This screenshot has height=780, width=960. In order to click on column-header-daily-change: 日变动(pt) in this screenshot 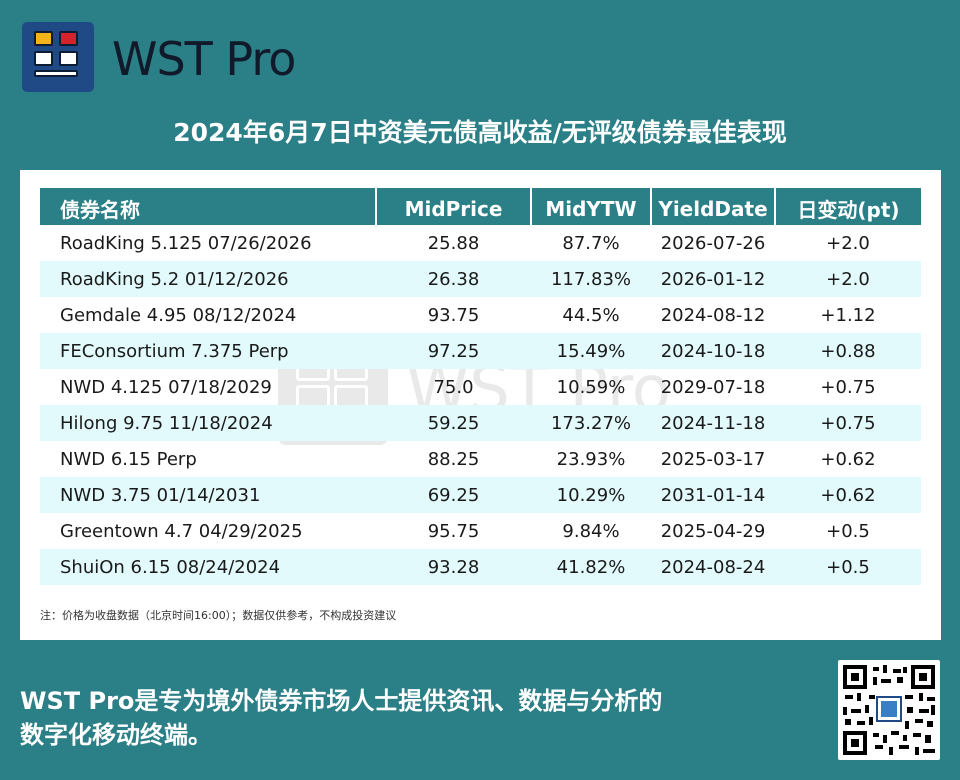, I will do `click(848, 206)`.